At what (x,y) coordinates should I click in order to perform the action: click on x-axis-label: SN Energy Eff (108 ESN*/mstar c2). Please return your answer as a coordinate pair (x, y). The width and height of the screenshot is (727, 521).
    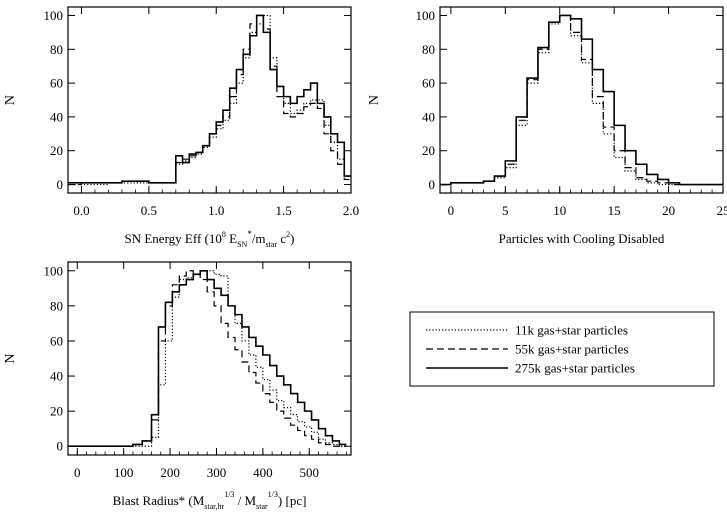
    Looking at the image, I should click on (210, 239).